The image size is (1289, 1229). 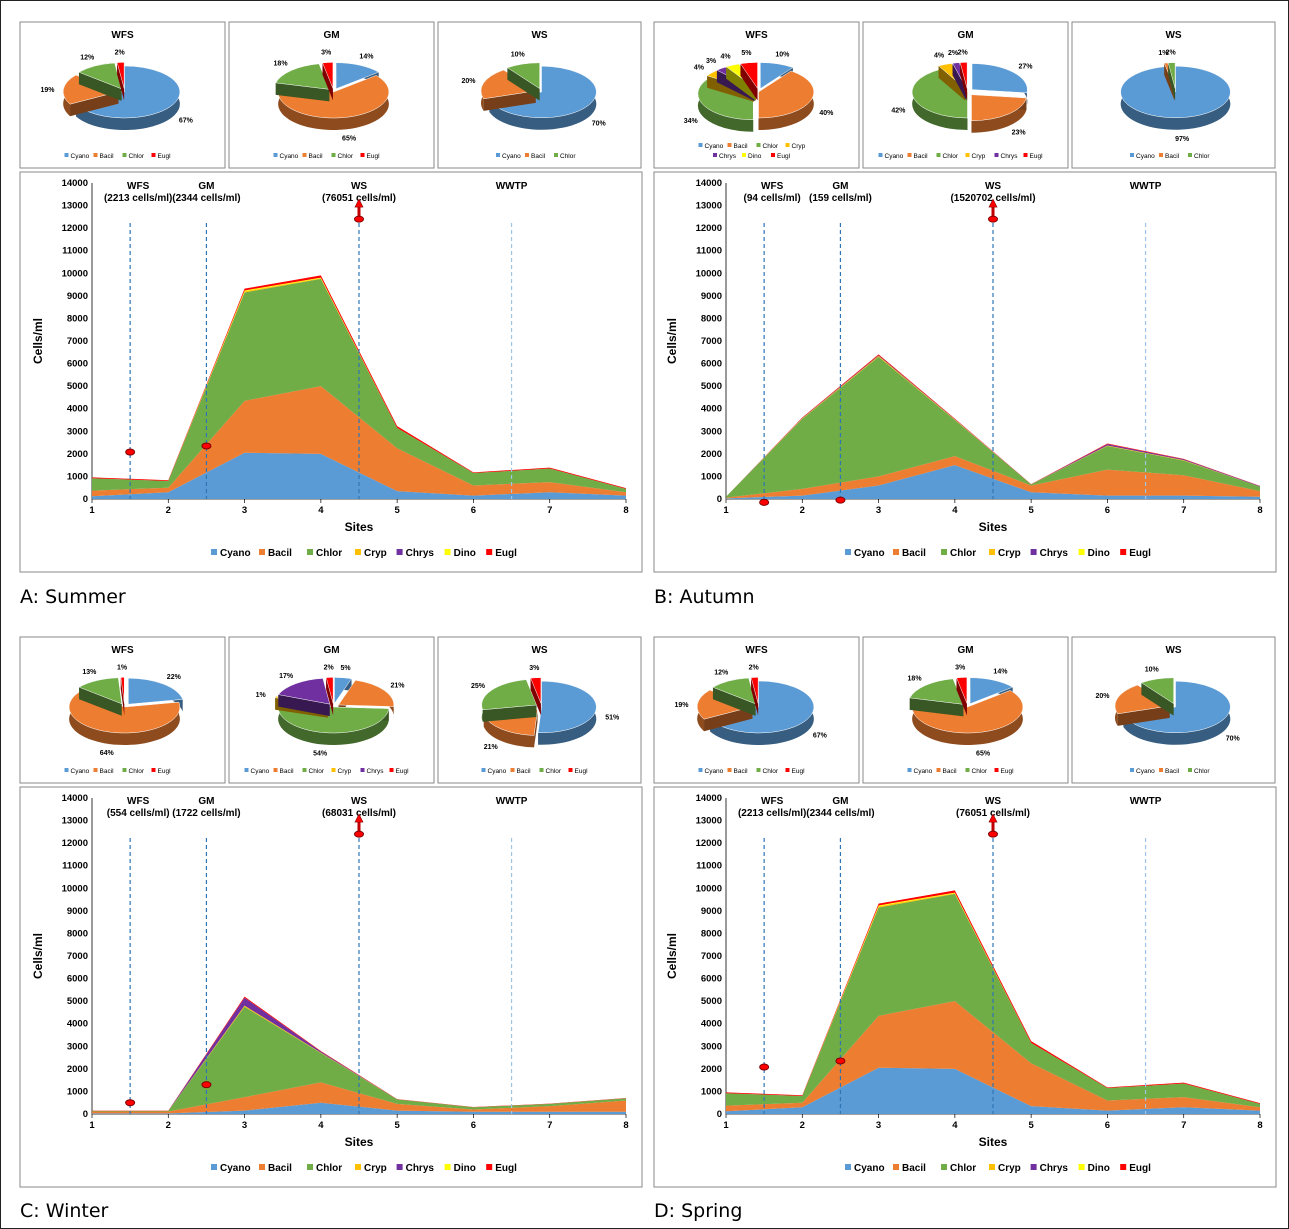 What do you see at coordinates (840, 801) in the screenshot?
I see `marker-label-gm: GM` at bounding box center [840, 801].